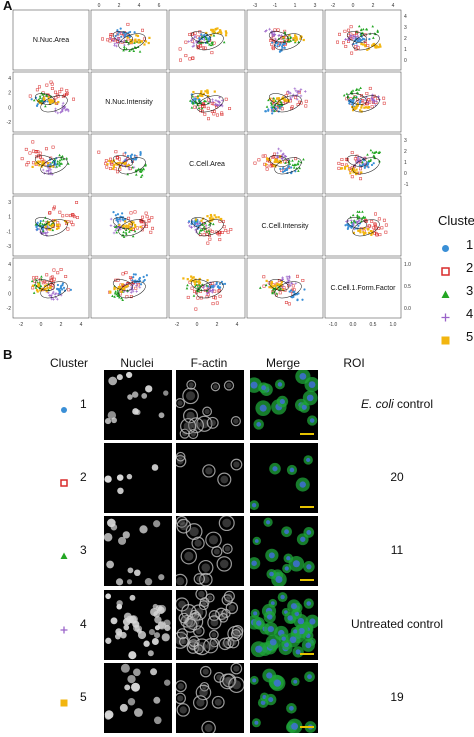  What do you see at coordinates (315, 6) in the screenshot?
I see `top-tick-label: 3` at bounding box center [315, 6].